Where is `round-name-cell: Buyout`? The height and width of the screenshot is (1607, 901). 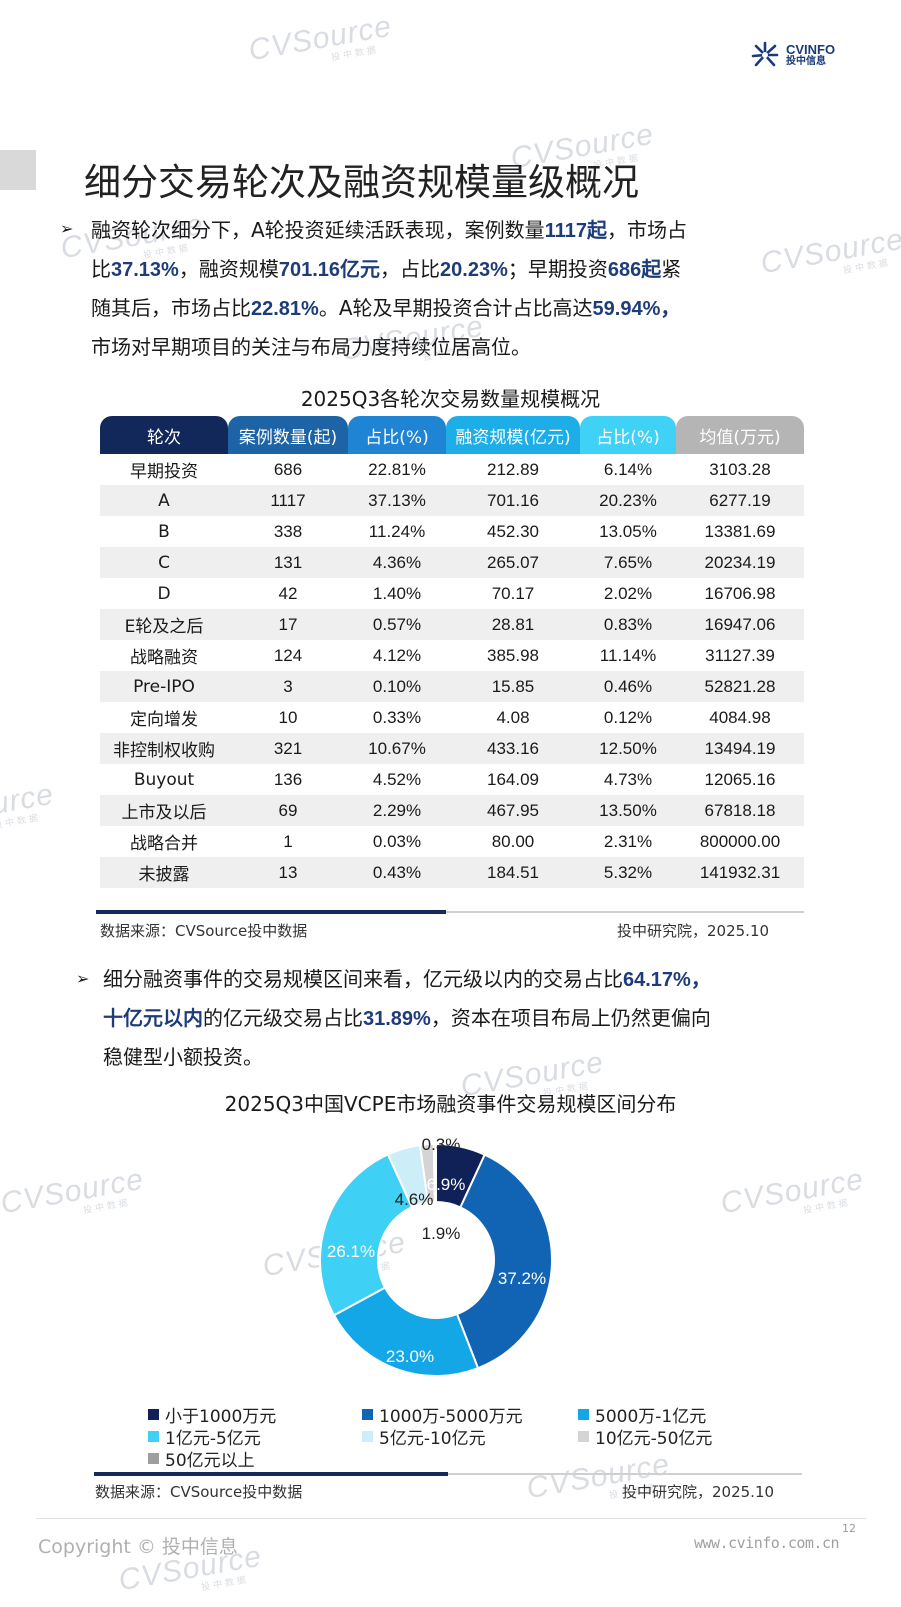
round-name-cell: Buyout is located at coordinates (164, 779).